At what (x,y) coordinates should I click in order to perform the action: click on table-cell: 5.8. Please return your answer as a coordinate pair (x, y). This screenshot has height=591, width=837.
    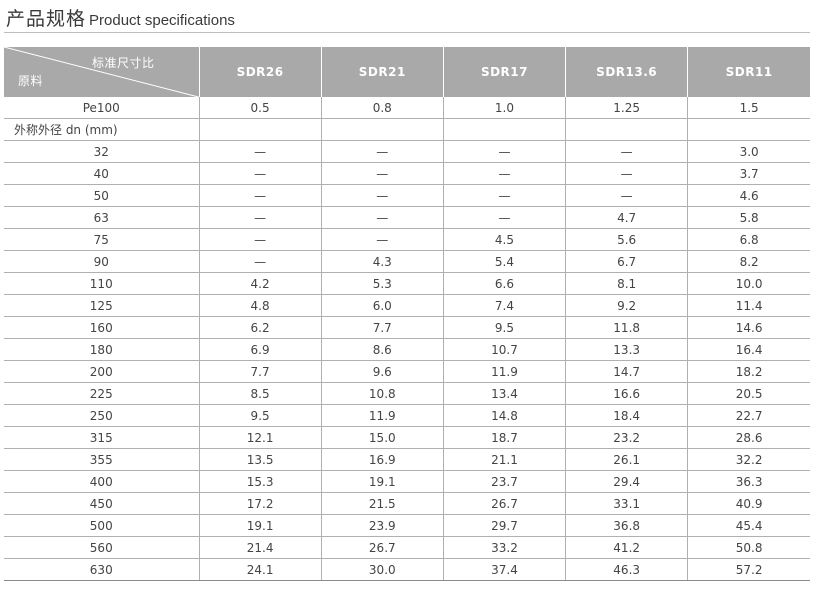
    Looking at the image, I should click on (748, 217).